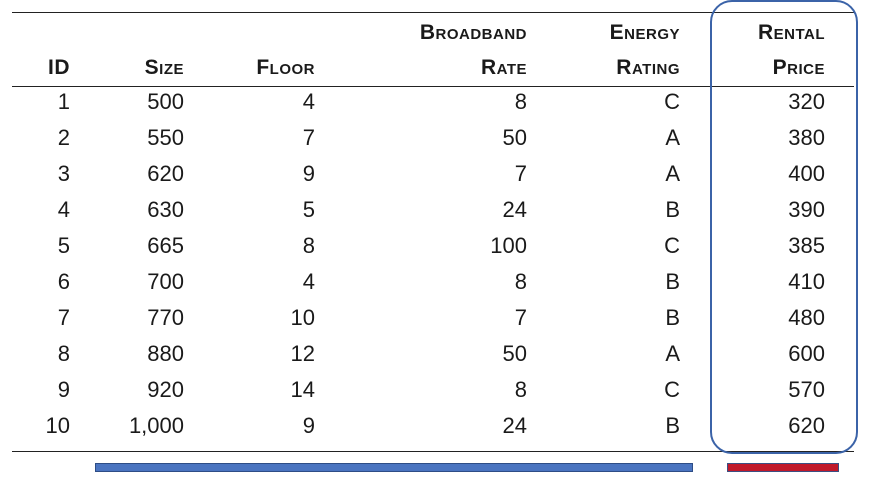 This screenshot has width=883, height=495. I want to click on header-rental-line2: Price, so click(798, 67).